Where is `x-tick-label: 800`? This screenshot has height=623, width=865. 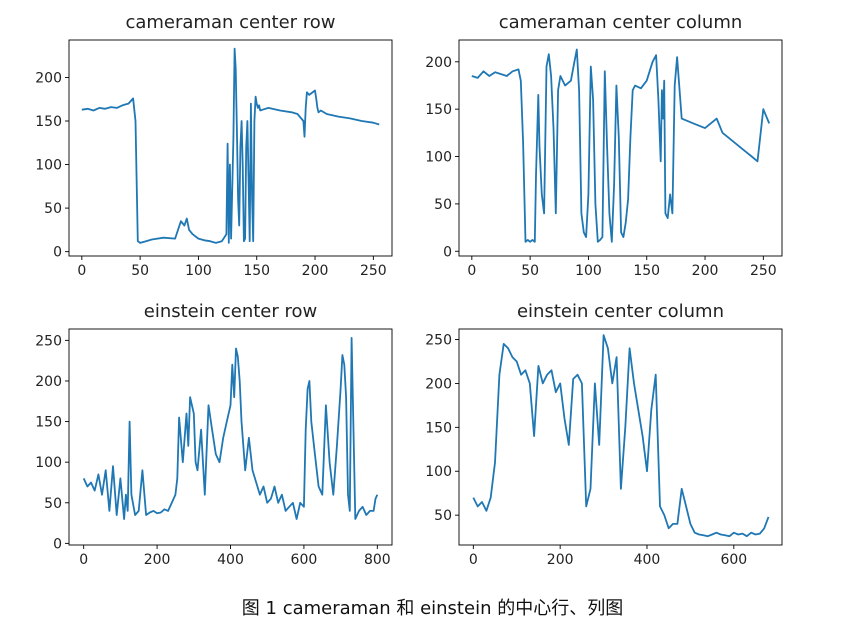
x-tick-label: 800 is located at coordinates (377, 560).